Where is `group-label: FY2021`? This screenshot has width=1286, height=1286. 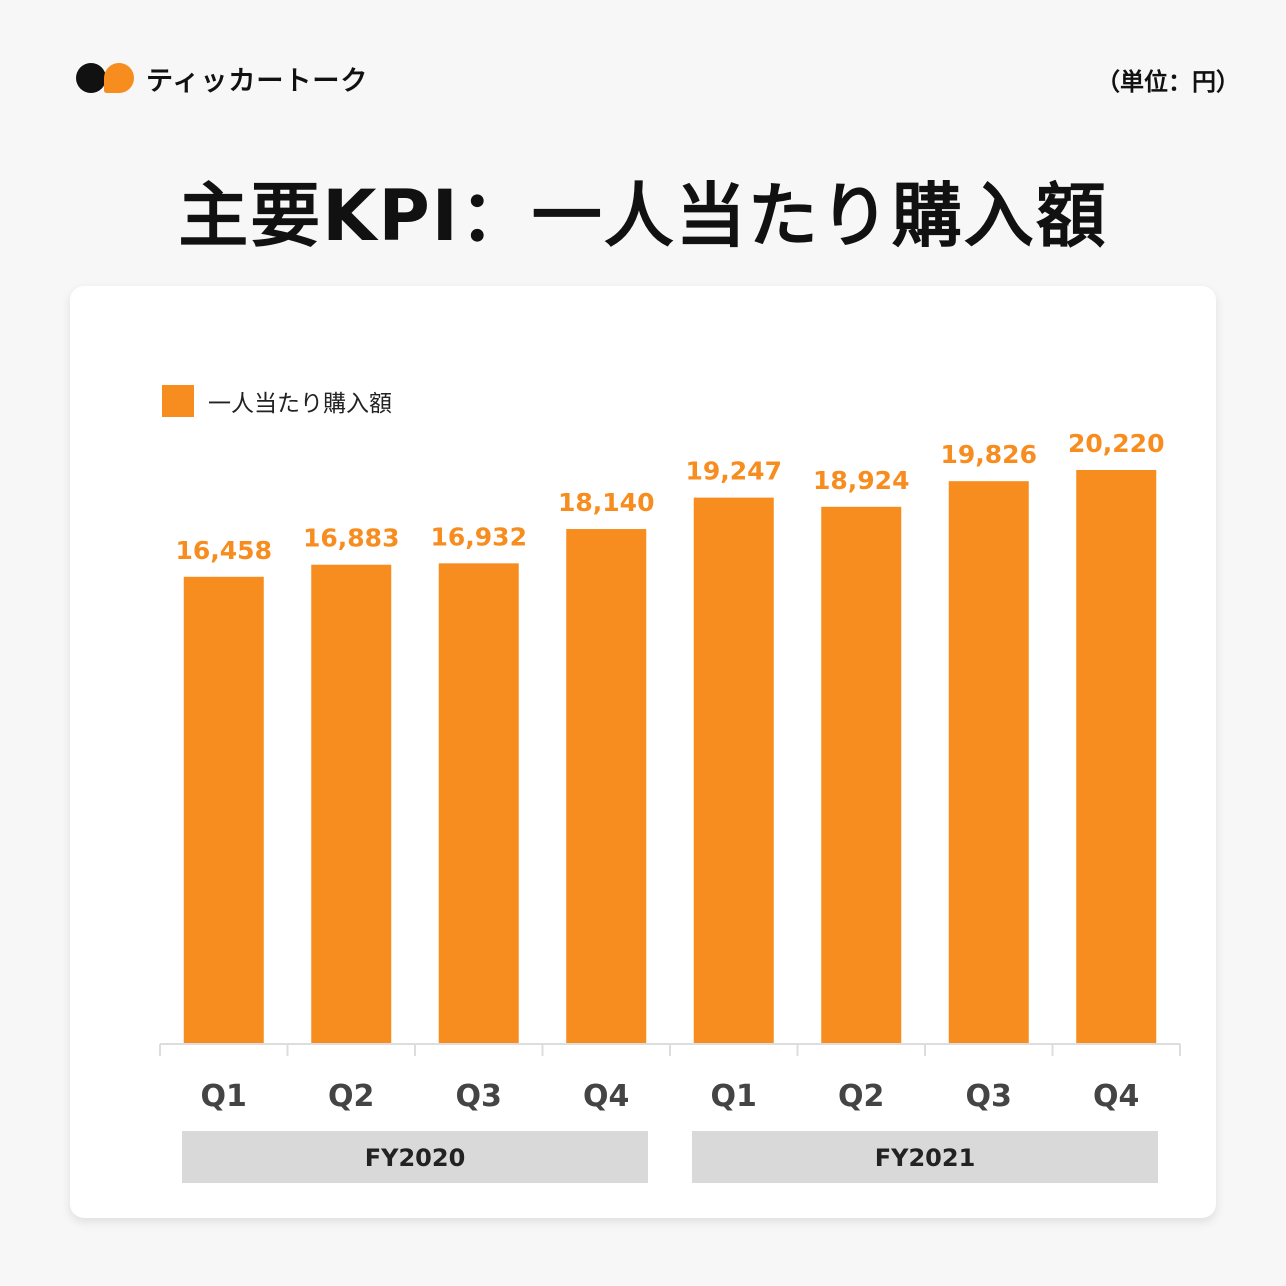 group-label: FY2021 is located at coordinates (925, 1158).